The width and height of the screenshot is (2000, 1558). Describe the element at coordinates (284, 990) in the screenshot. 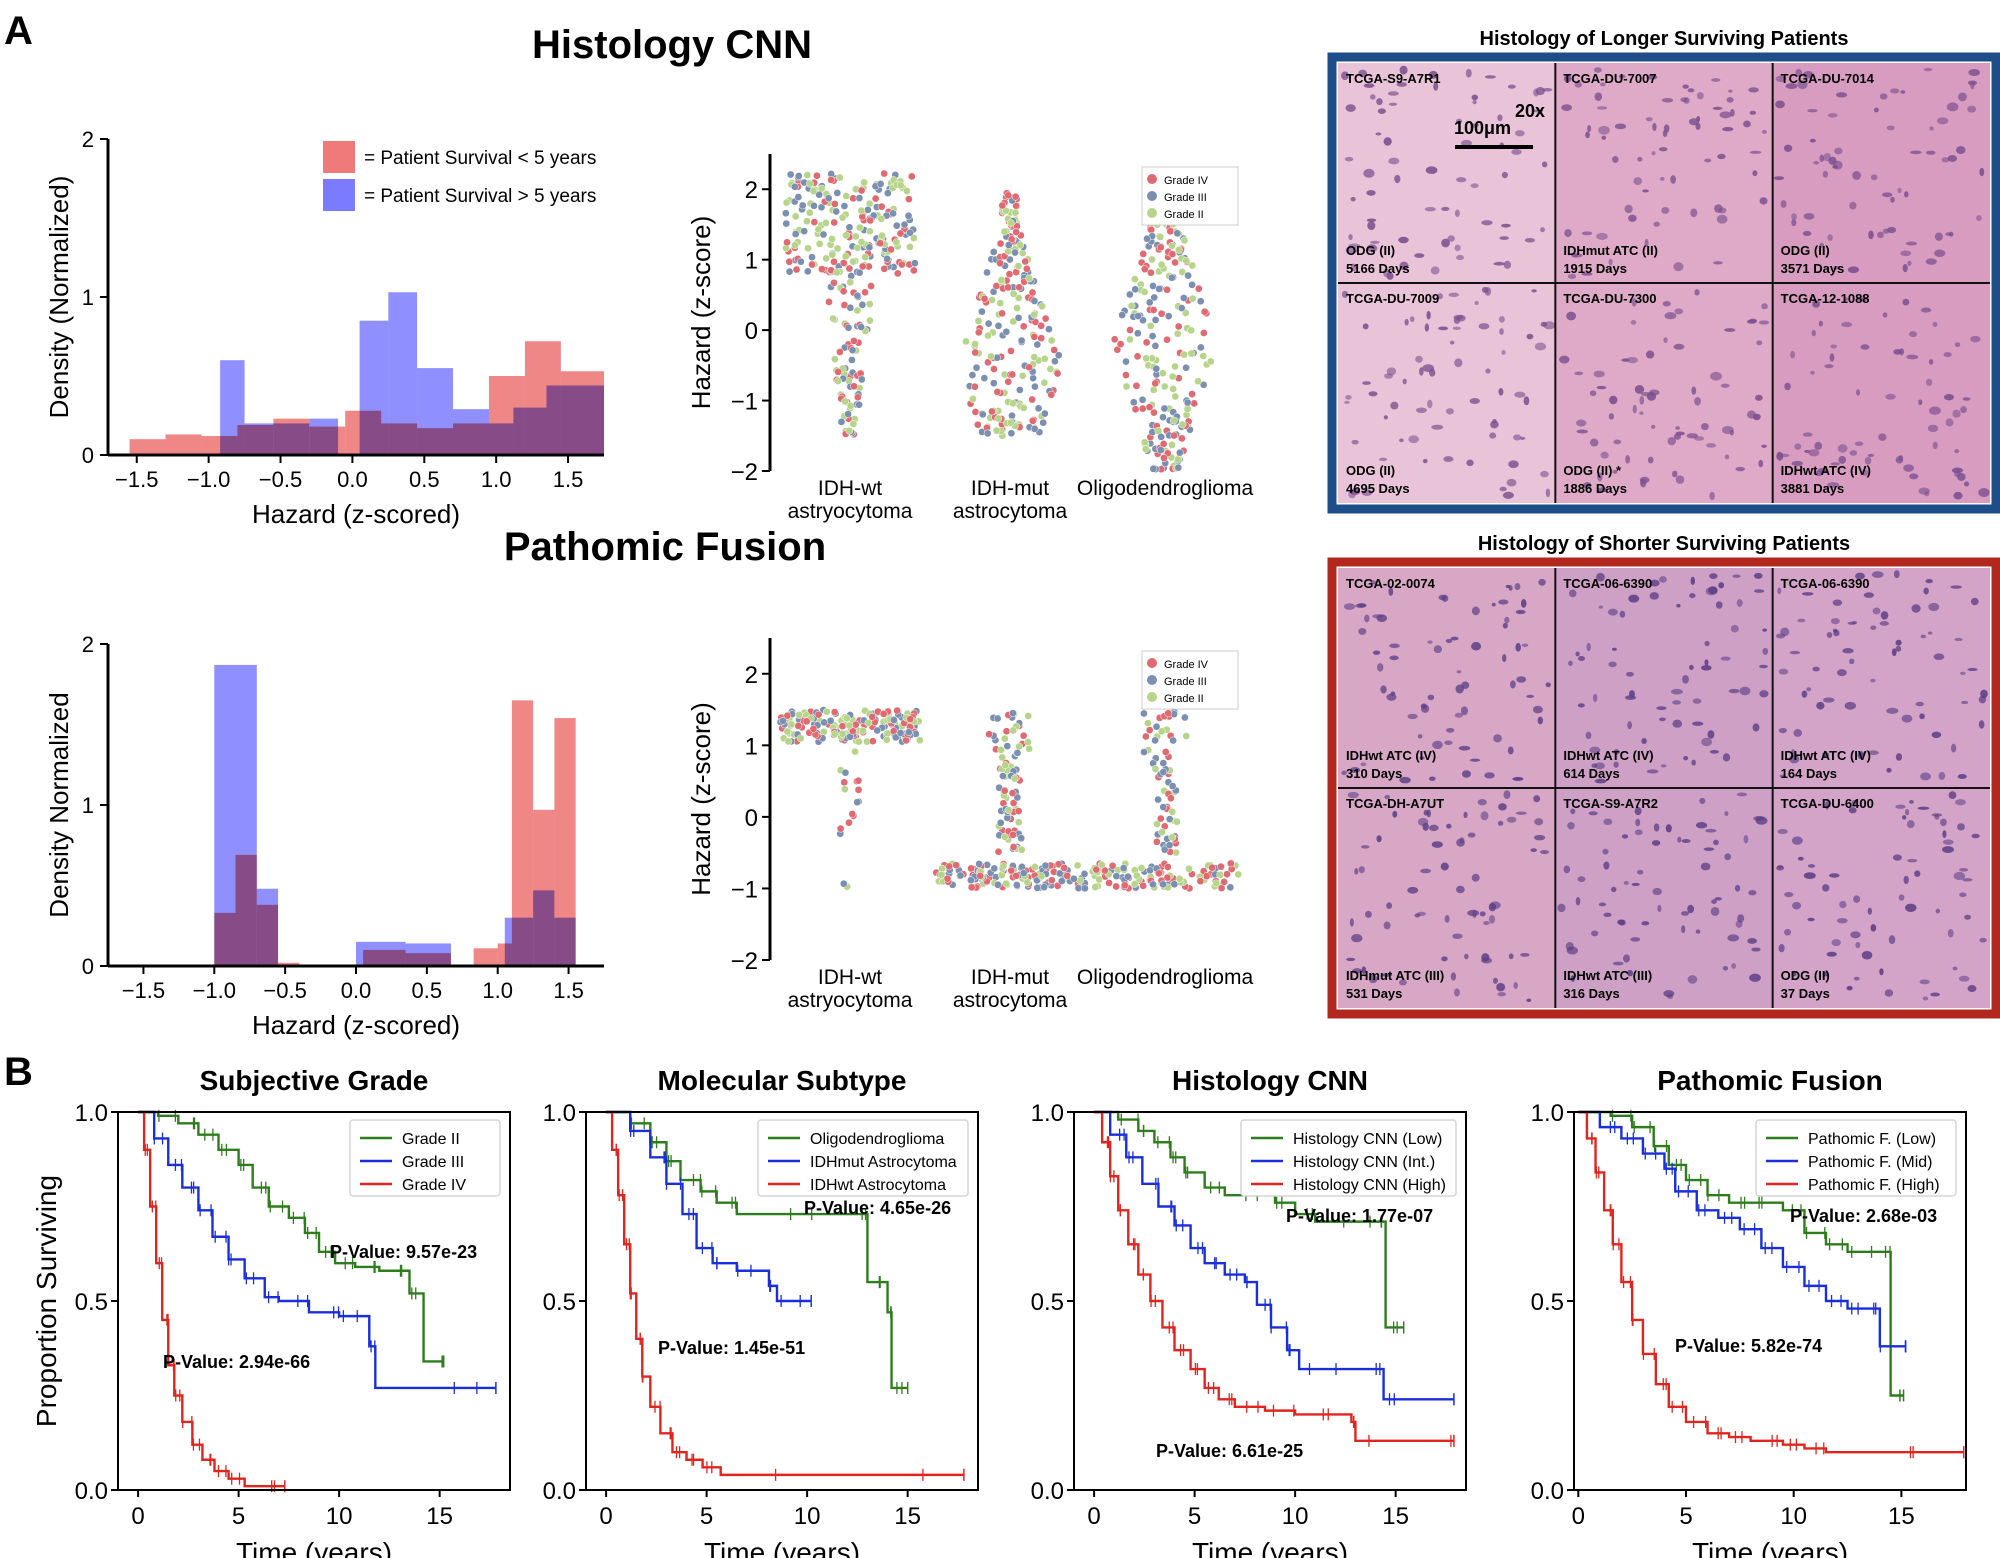

I see `x-tick-label: −0.5` at that location.